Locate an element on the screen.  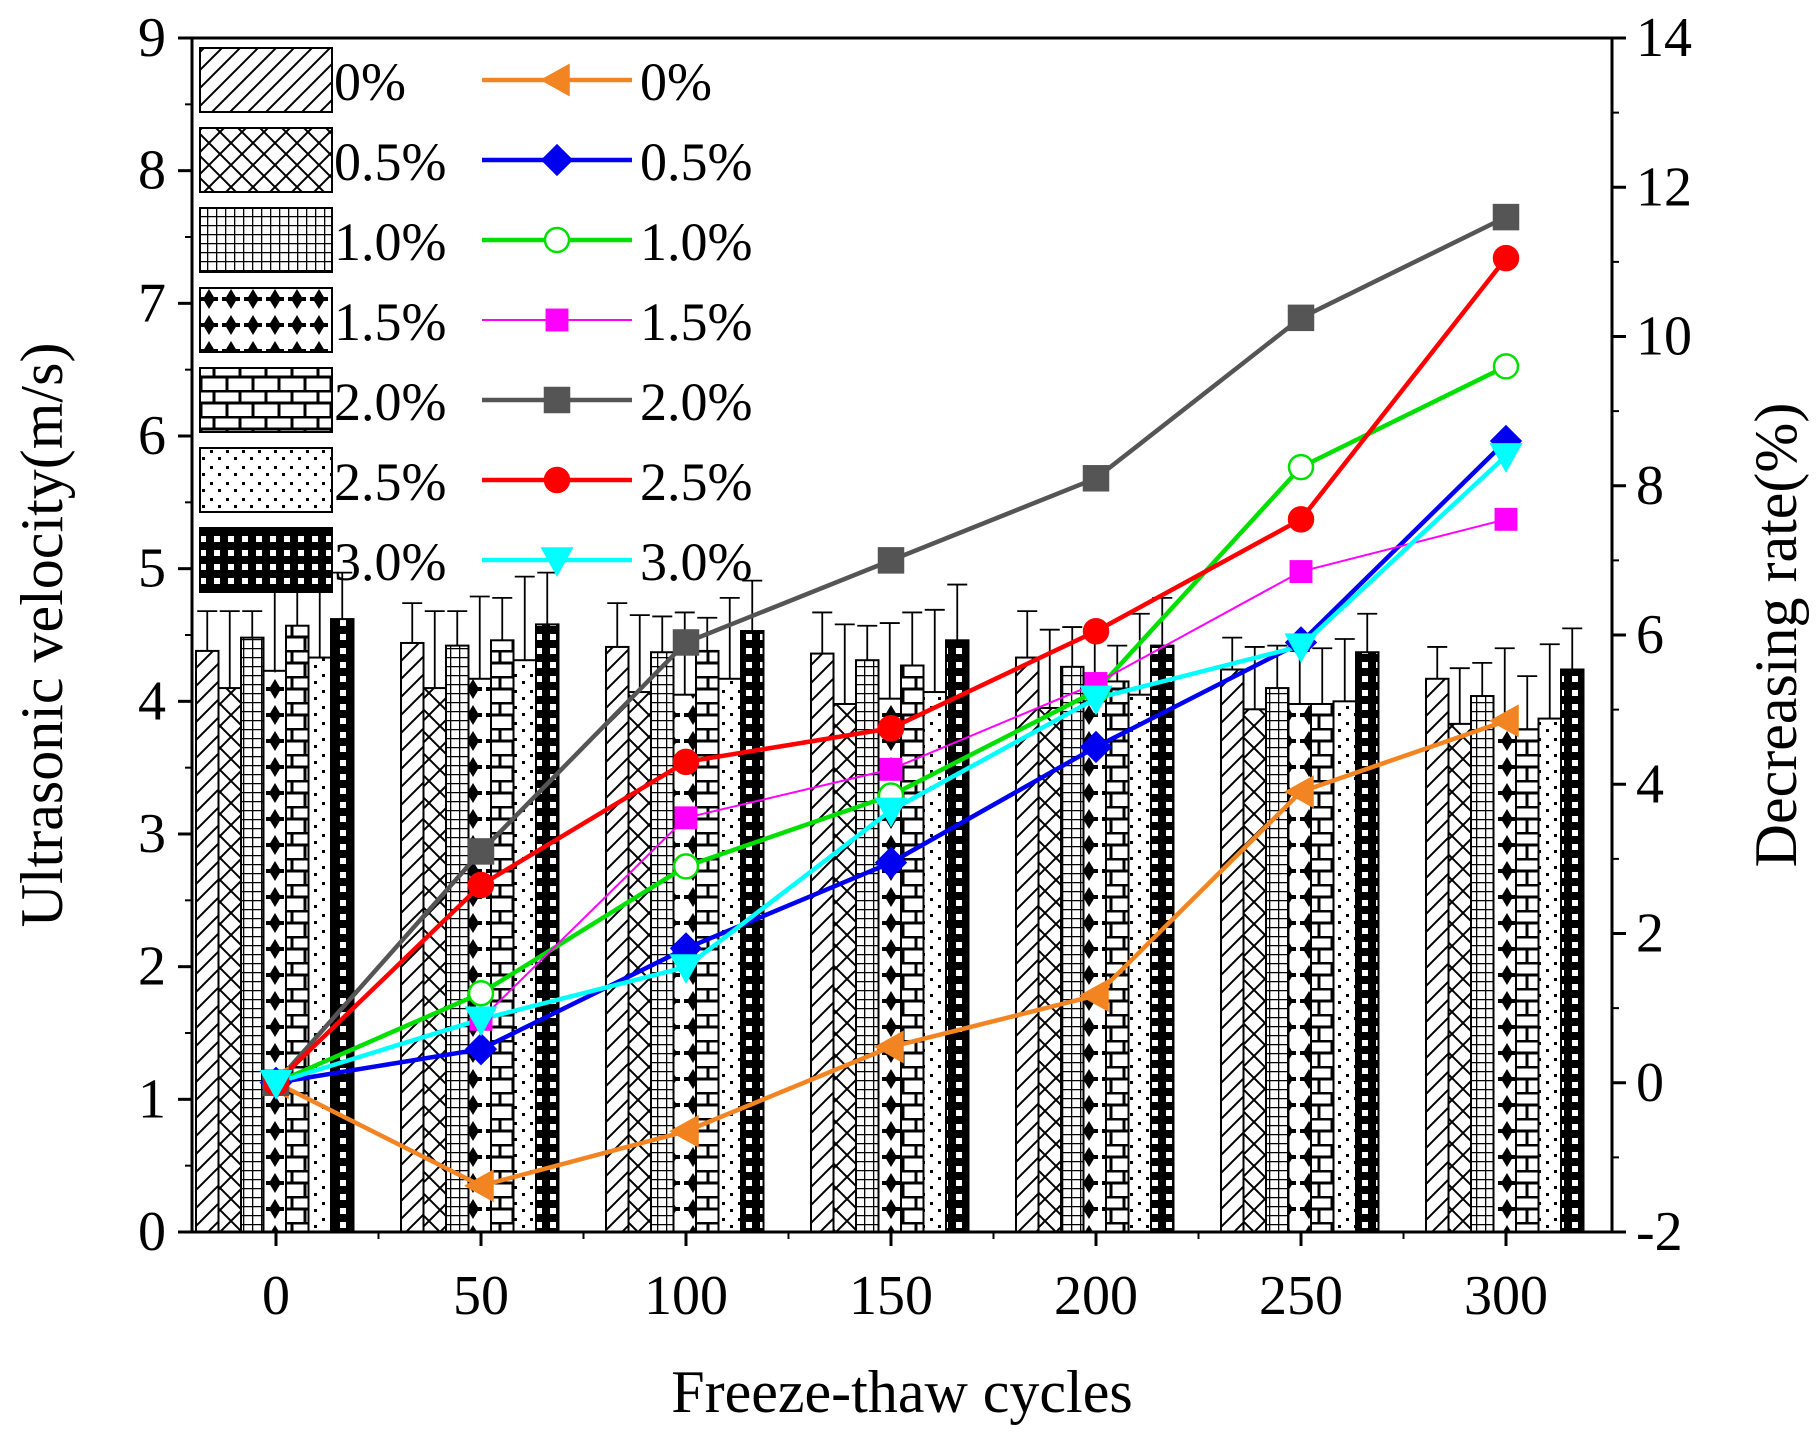
y-tick-label: 2 is located at coordinates (152, 967).